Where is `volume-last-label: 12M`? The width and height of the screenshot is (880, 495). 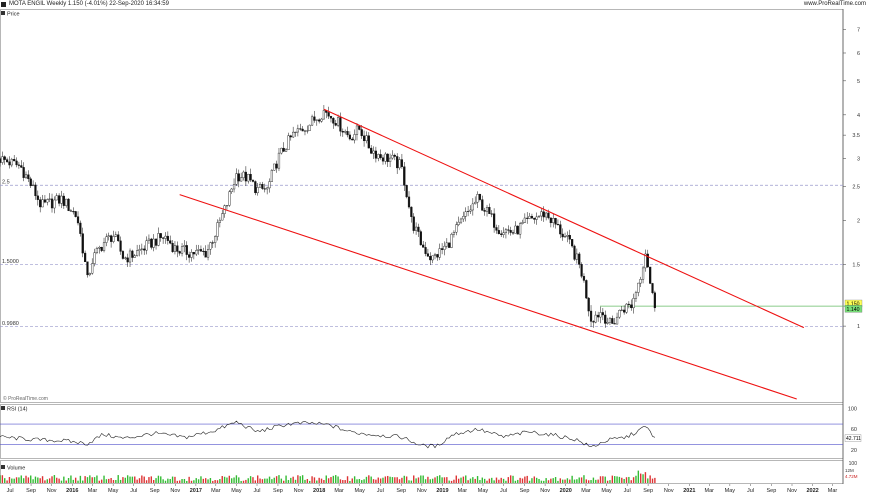
volume-last-label: 12M is located at coordinates (849, 470).